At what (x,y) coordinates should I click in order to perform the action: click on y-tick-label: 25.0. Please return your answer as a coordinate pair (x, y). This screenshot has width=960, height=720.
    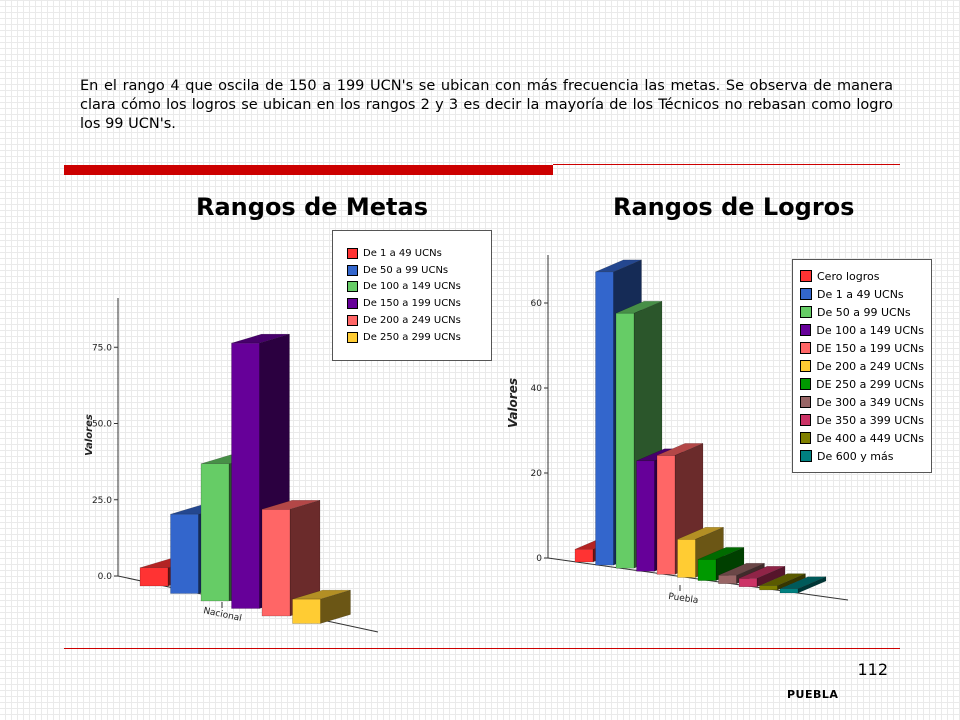
    Looking at the image, I should click on (102, 501).